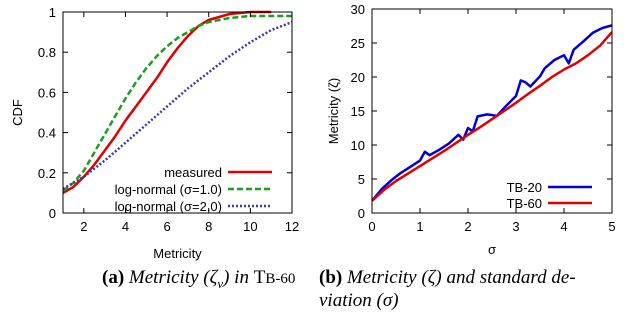  I want to click on legend-label: log-normal (σ=1.0), so click(168, 189).